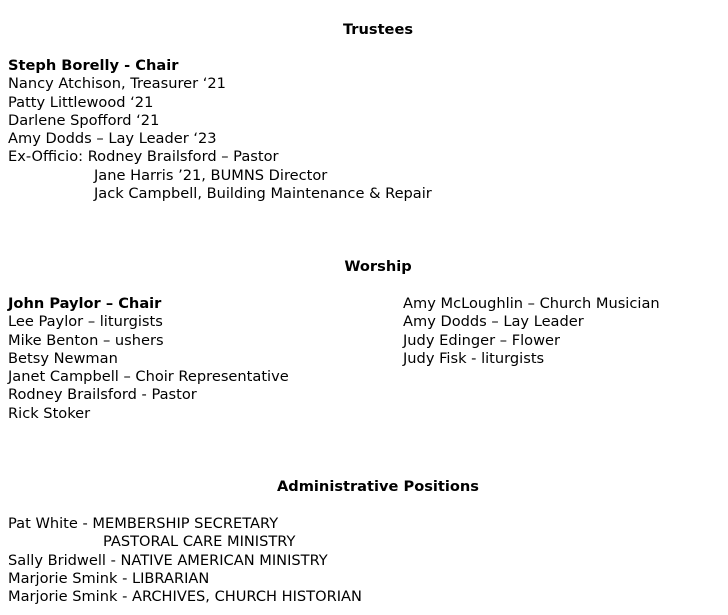 The height and width of the screenshot is (615, 728). I want to click on list-item: Janet Campbell – Choir Representative, so click(148, 377).